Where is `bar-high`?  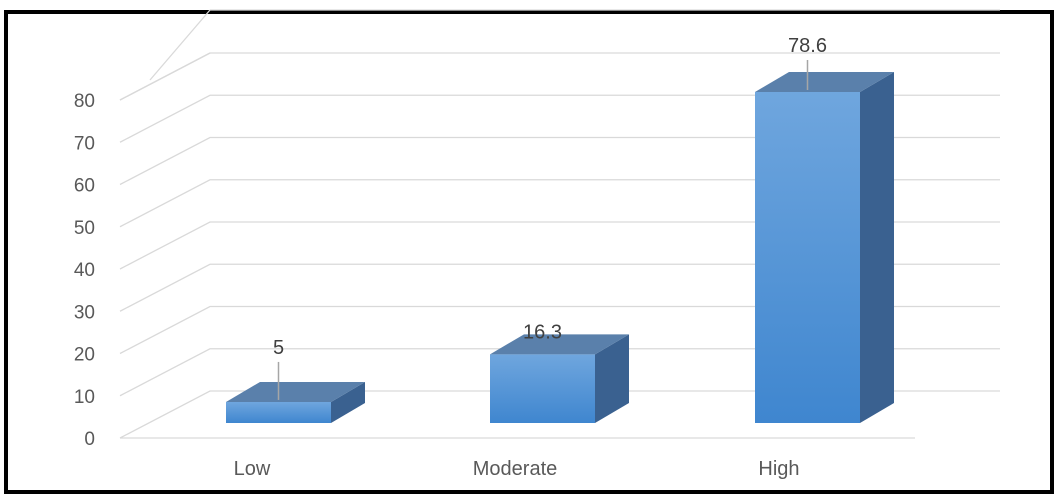 bar-high is located at coordinates (824, 247).